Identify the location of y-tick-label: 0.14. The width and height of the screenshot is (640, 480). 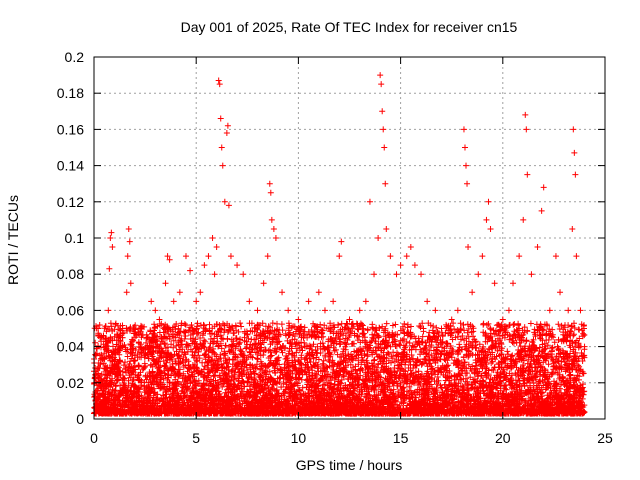
(70, 166).